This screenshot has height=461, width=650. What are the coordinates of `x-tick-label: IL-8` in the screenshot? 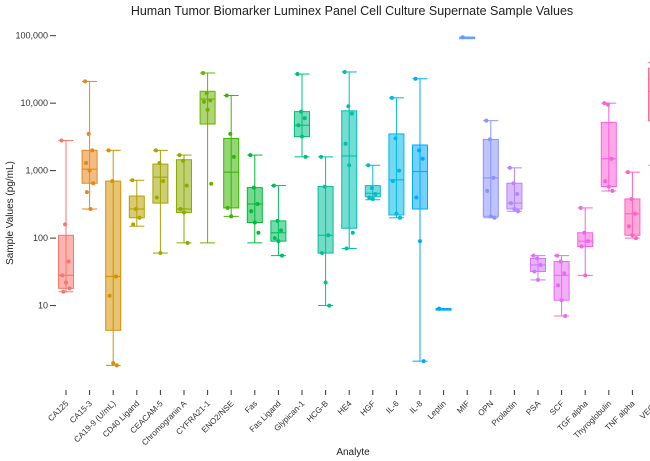 It's located at (416, 407).